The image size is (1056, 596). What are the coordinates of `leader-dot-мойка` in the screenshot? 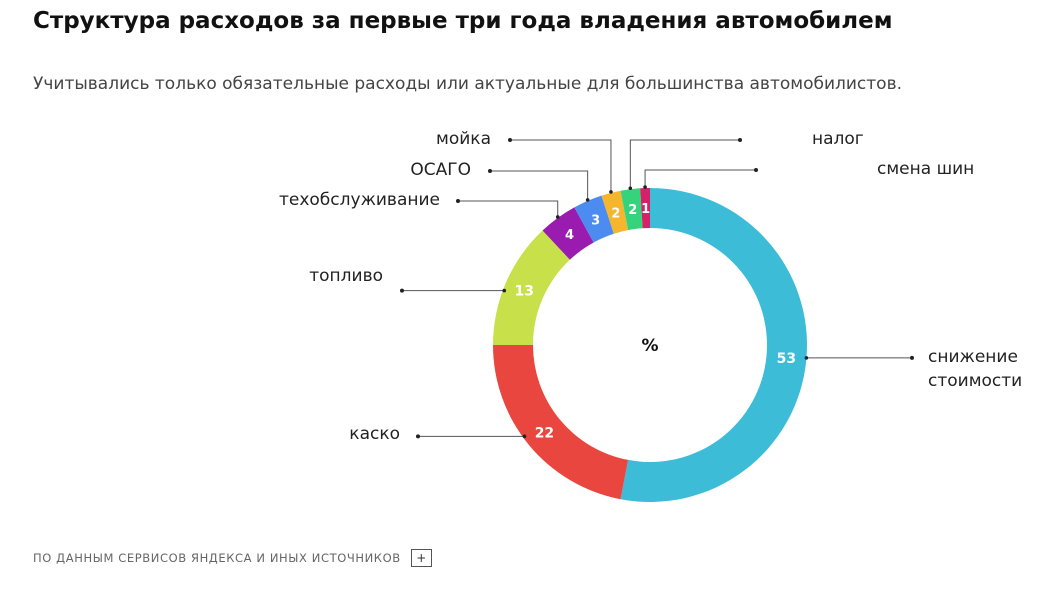 It's located at (510, 140).